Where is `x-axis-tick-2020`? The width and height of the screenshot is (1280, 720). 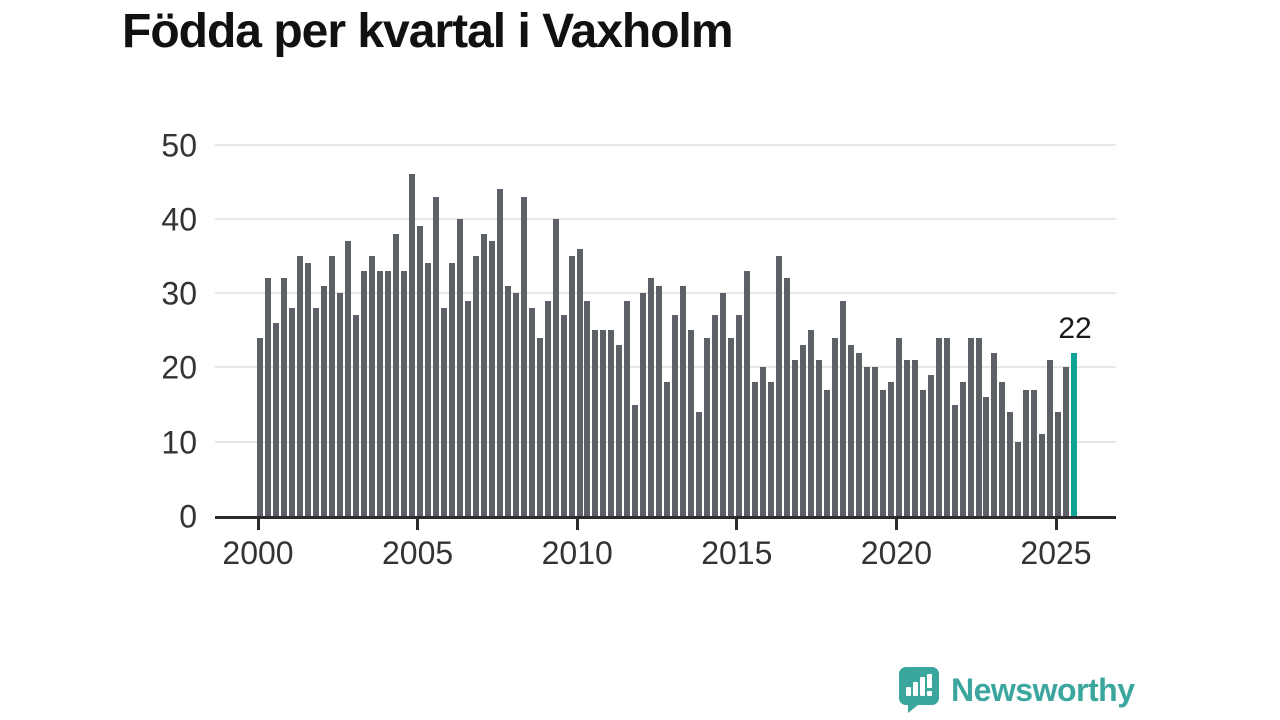
x-axis-tick-2020 is located at coordinates (896, 524).